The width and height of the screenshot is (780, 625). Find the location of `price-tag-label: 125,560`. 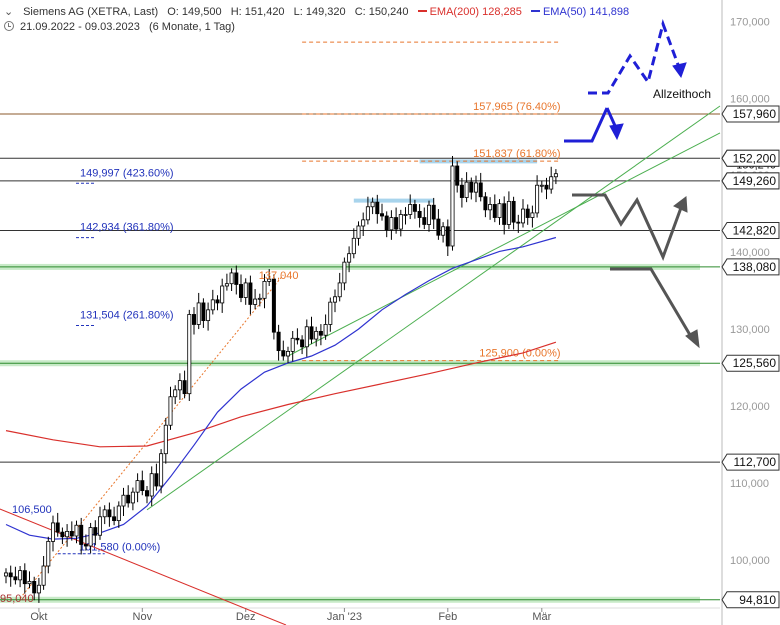

price-tag-label: 125,560 is located at coordinates (755, 363).